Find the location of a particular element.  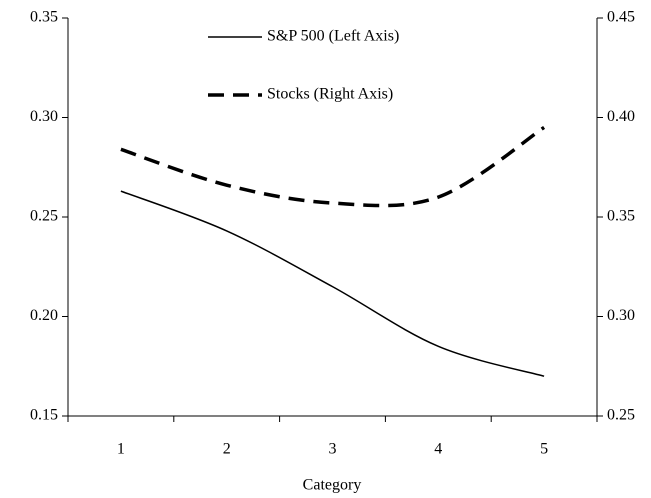

x-tick-label: 2 is located at coordinates (227, 449).